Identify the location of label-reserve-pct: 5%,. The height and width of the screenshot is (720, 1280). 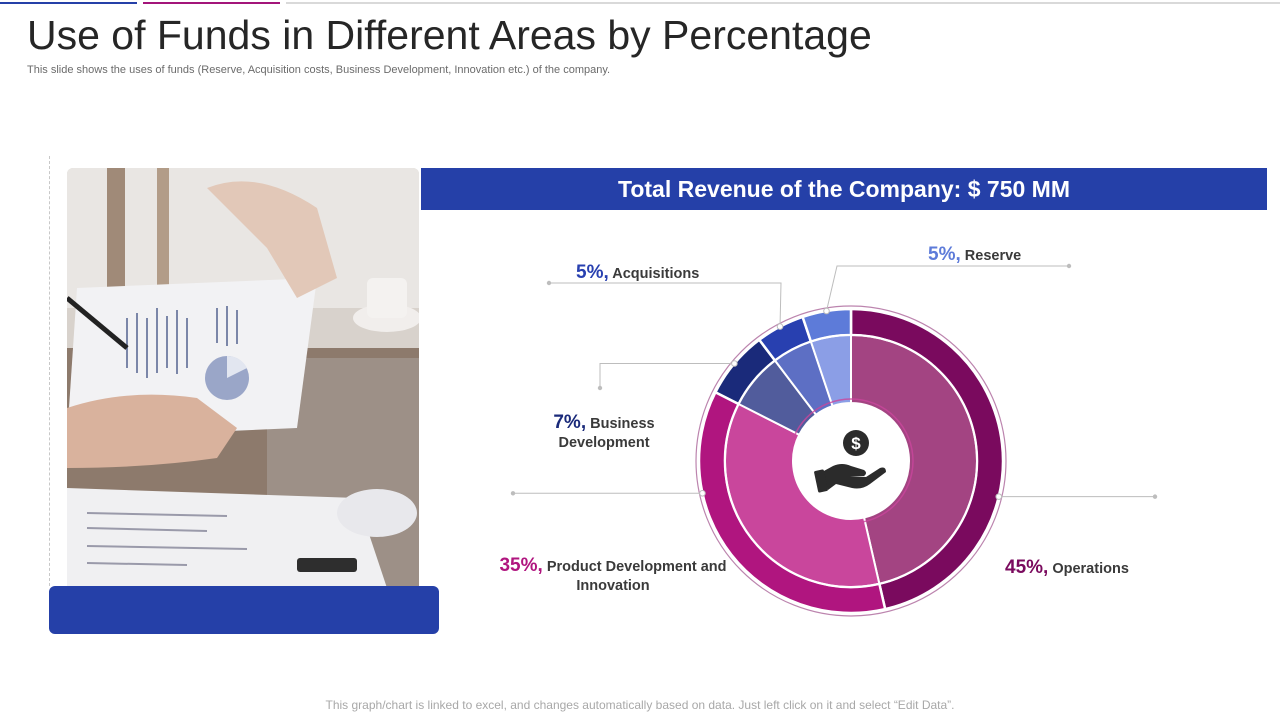
(944, 254).